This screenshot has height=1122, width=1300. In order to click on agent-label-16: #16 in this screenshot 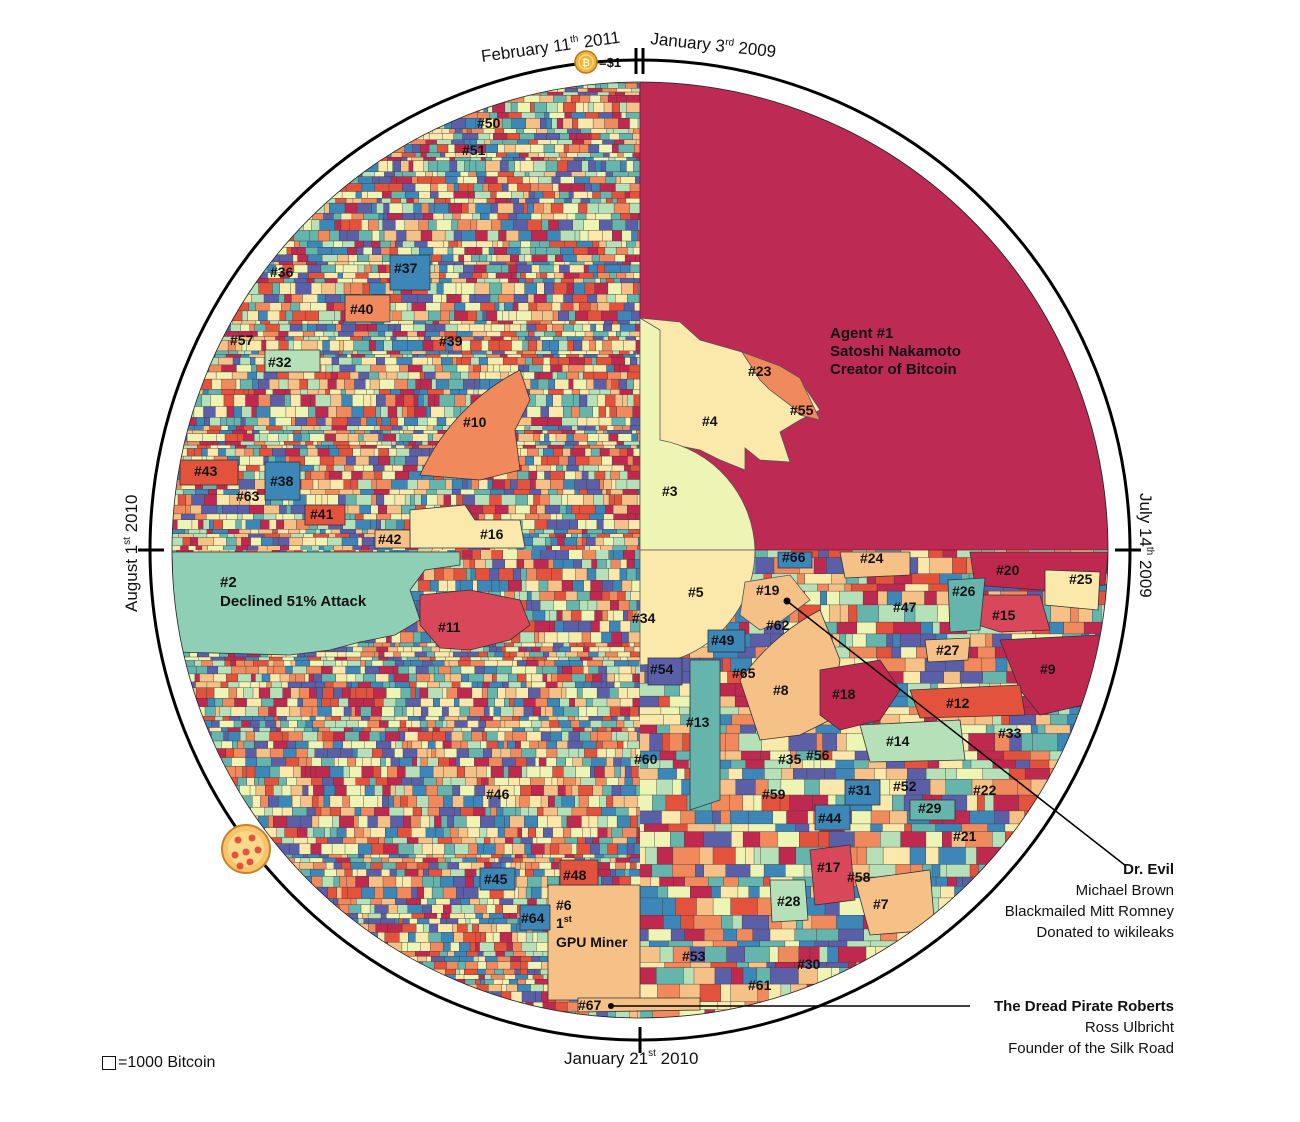, I will do `click(492, 534)`.